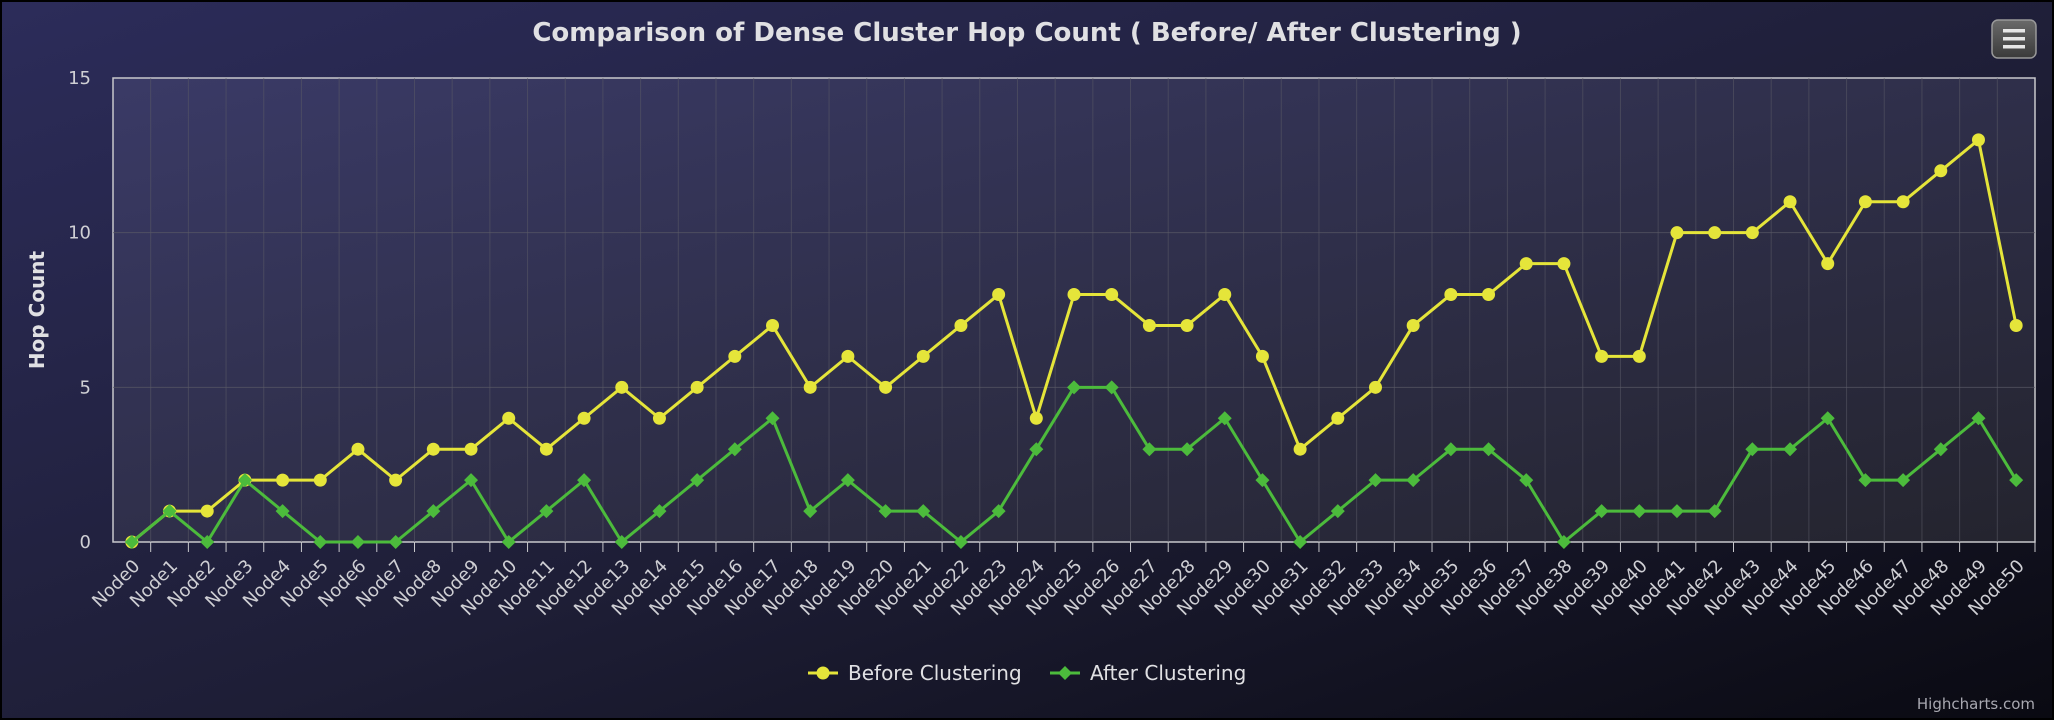 The width and height of the screenshot is (2054, 720). What do you see at coordinates (935, 673) in the screenshot?
I see `legend-label: Before Clustering` at bounding box center [935, 673].